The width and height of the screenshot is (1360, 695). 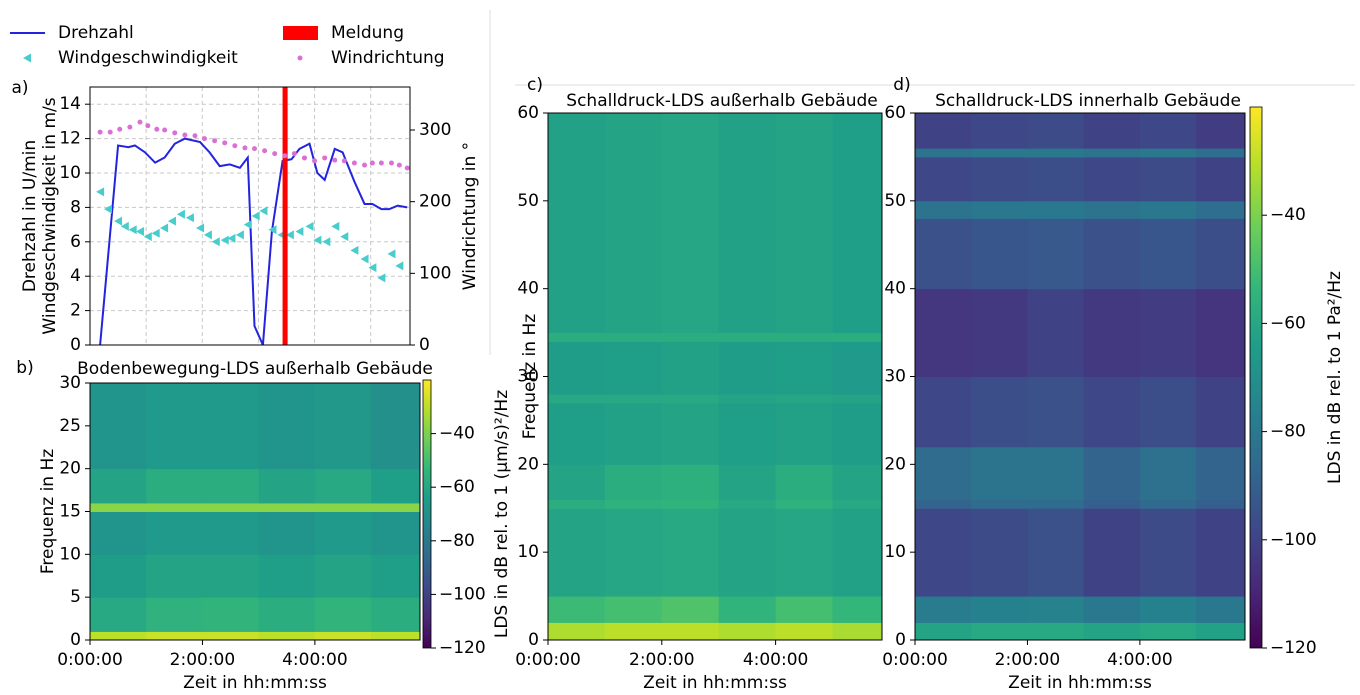 I want to click on y2-axis-label: Windrichtung in °, so click(x=470, y=216).